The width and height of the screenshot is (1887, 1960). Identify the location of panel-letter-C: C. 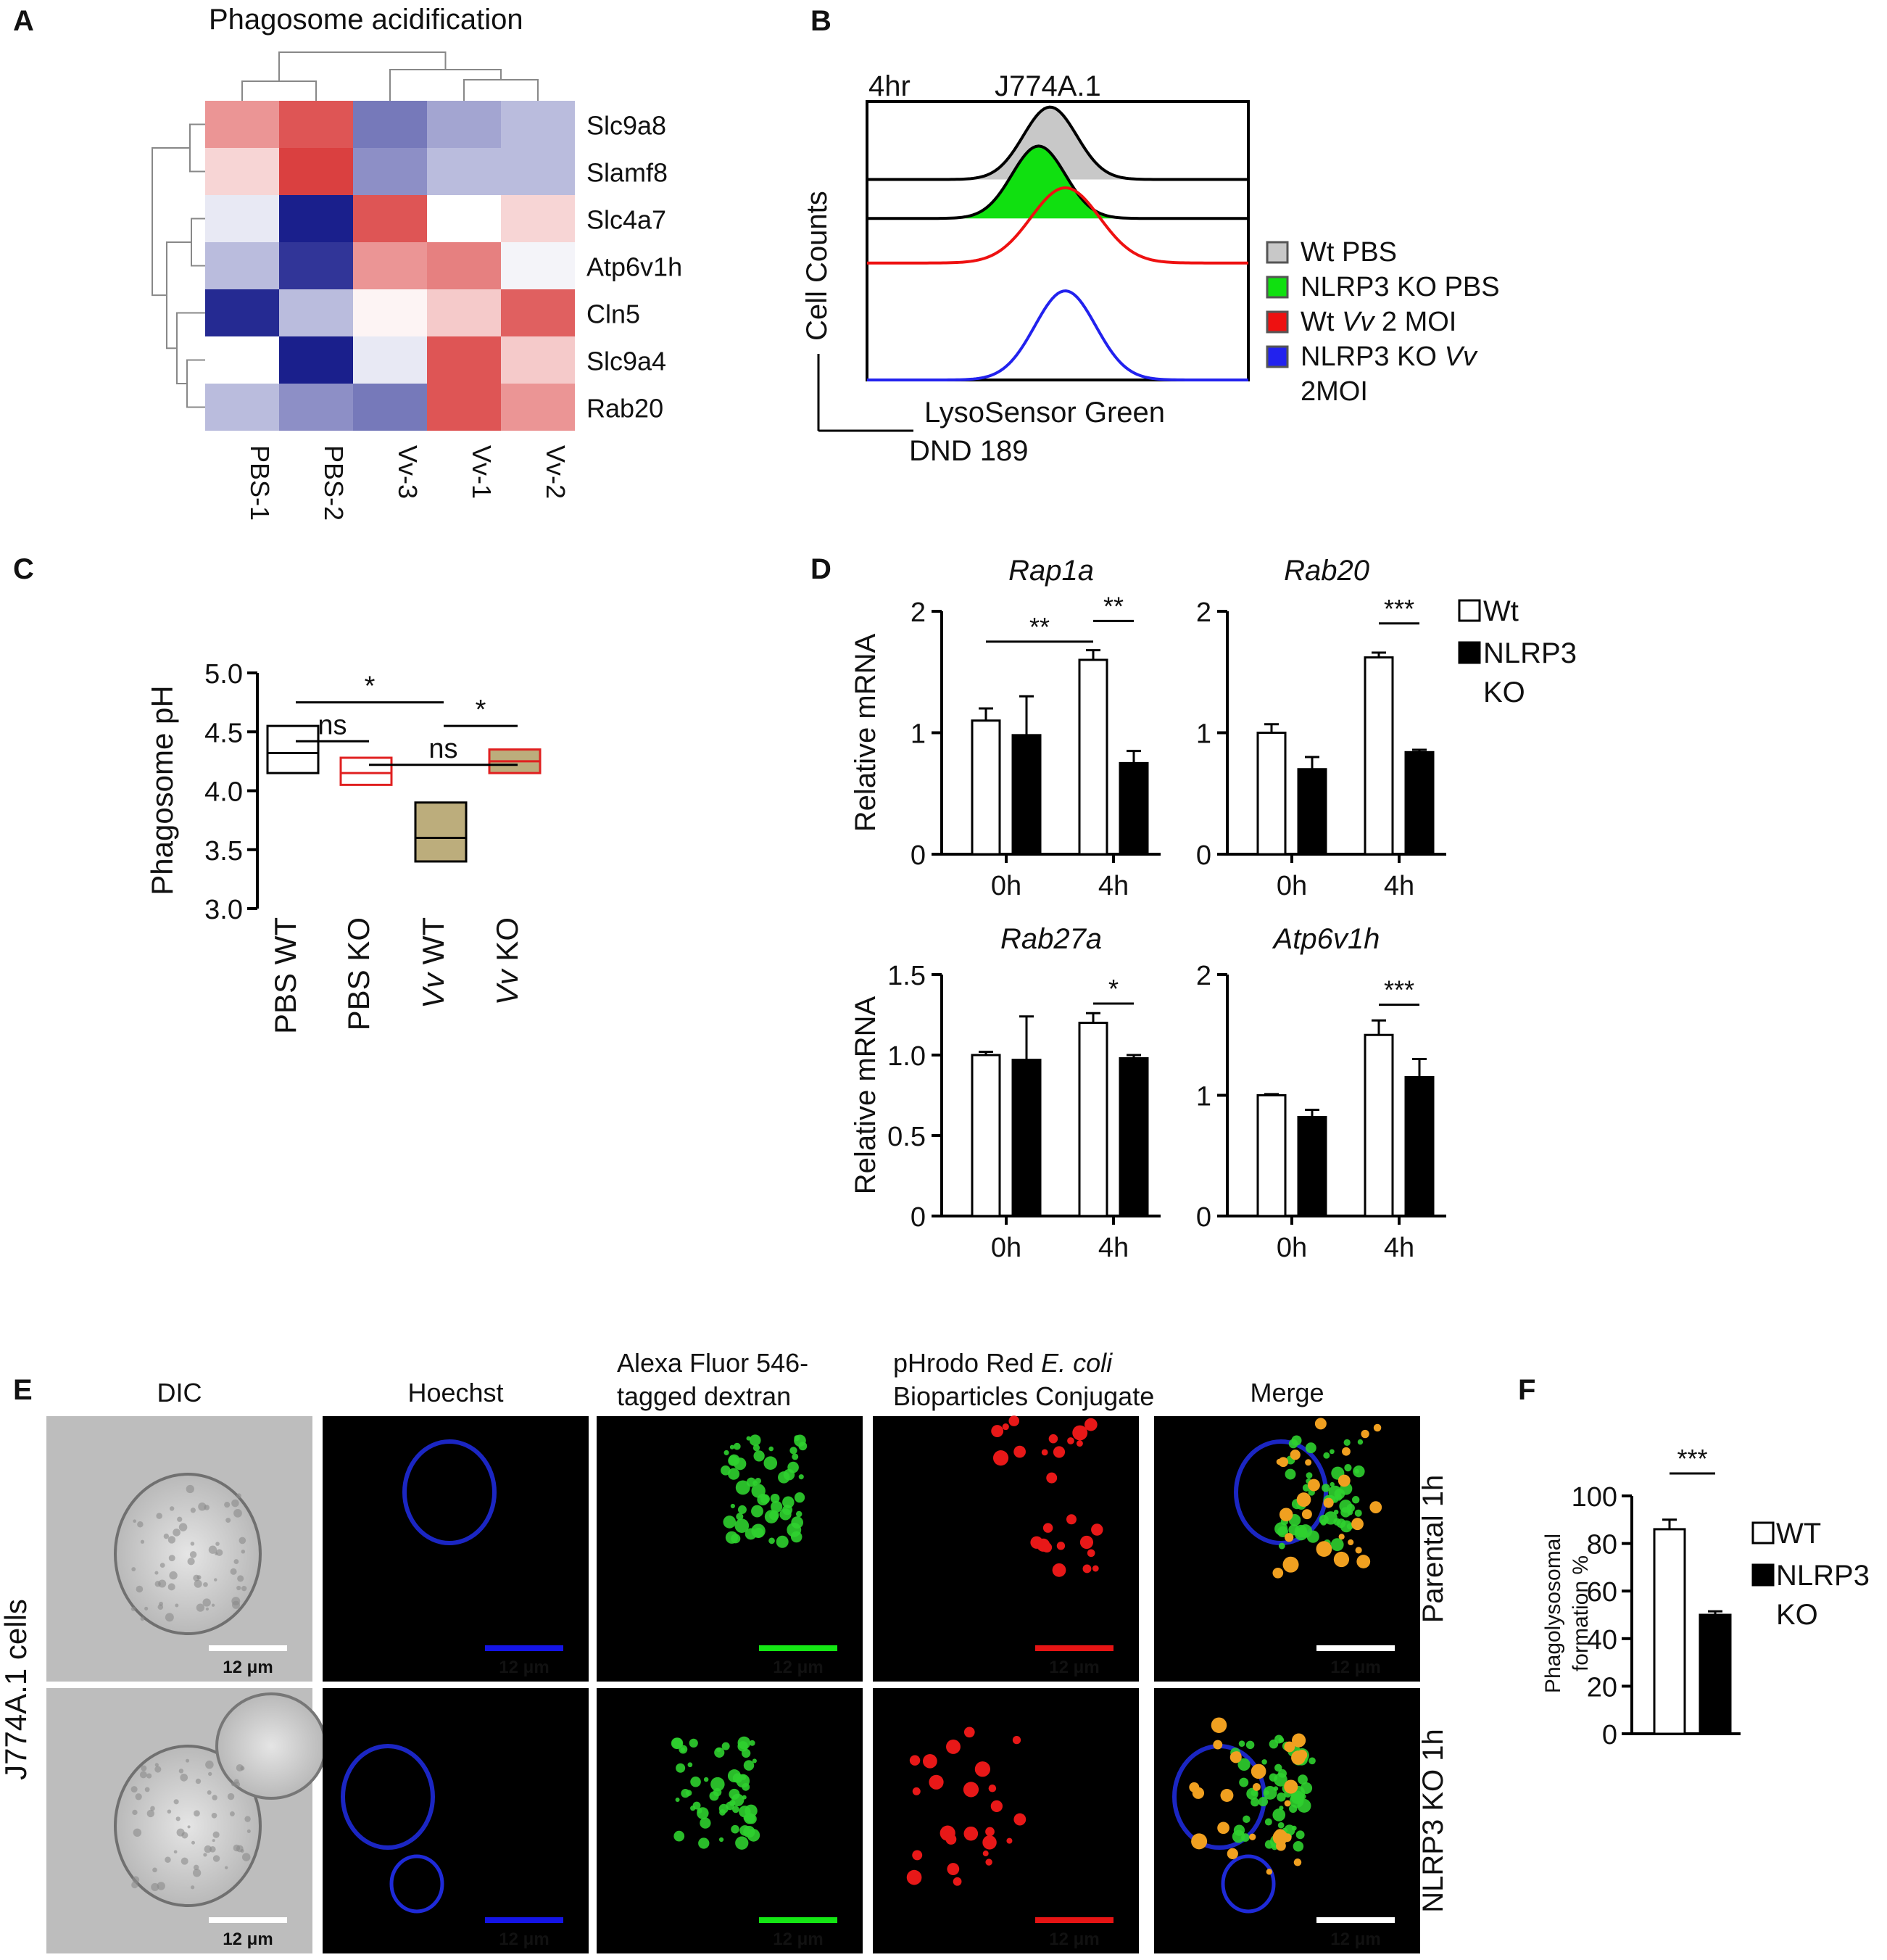
(23, 569).